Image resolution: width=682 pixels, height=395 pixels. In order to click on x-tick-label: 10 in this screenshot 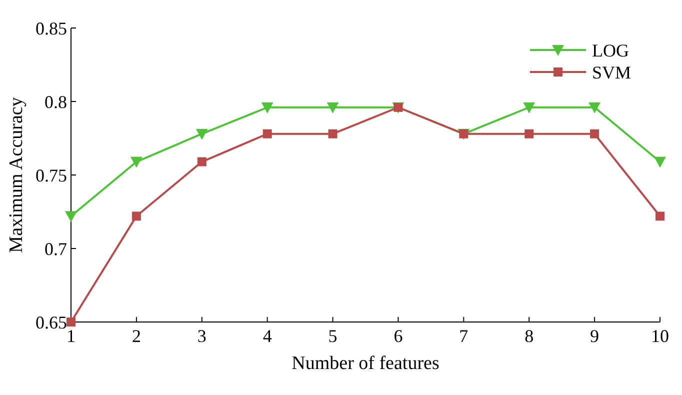, I will do `click(660, 336)`.